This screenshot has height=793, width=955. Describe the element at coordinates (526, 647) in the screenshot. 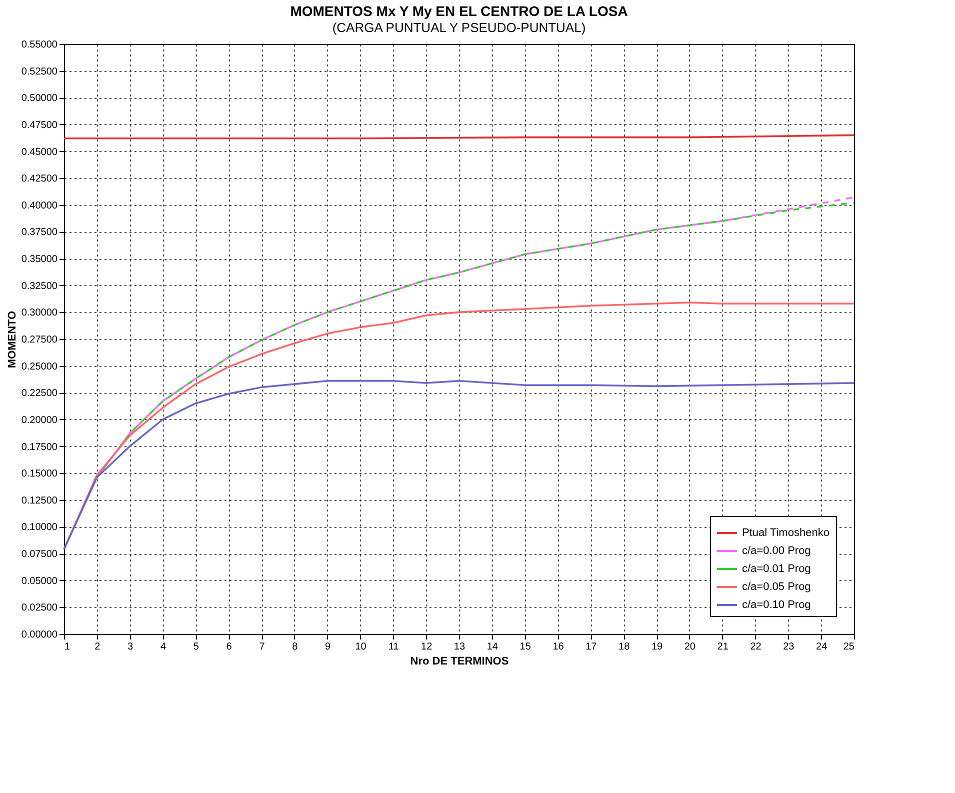

I see `x-tick-label: 15` at that location.